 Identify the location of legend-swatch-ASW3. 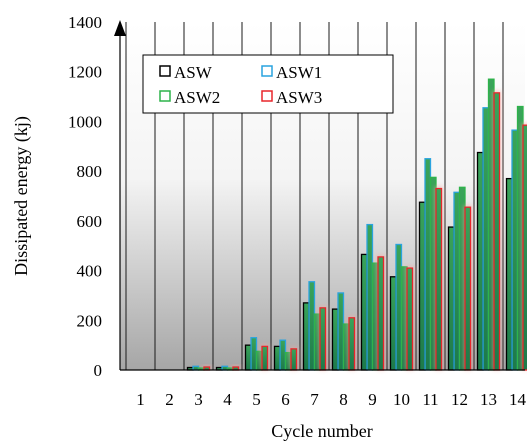
(267, 96).